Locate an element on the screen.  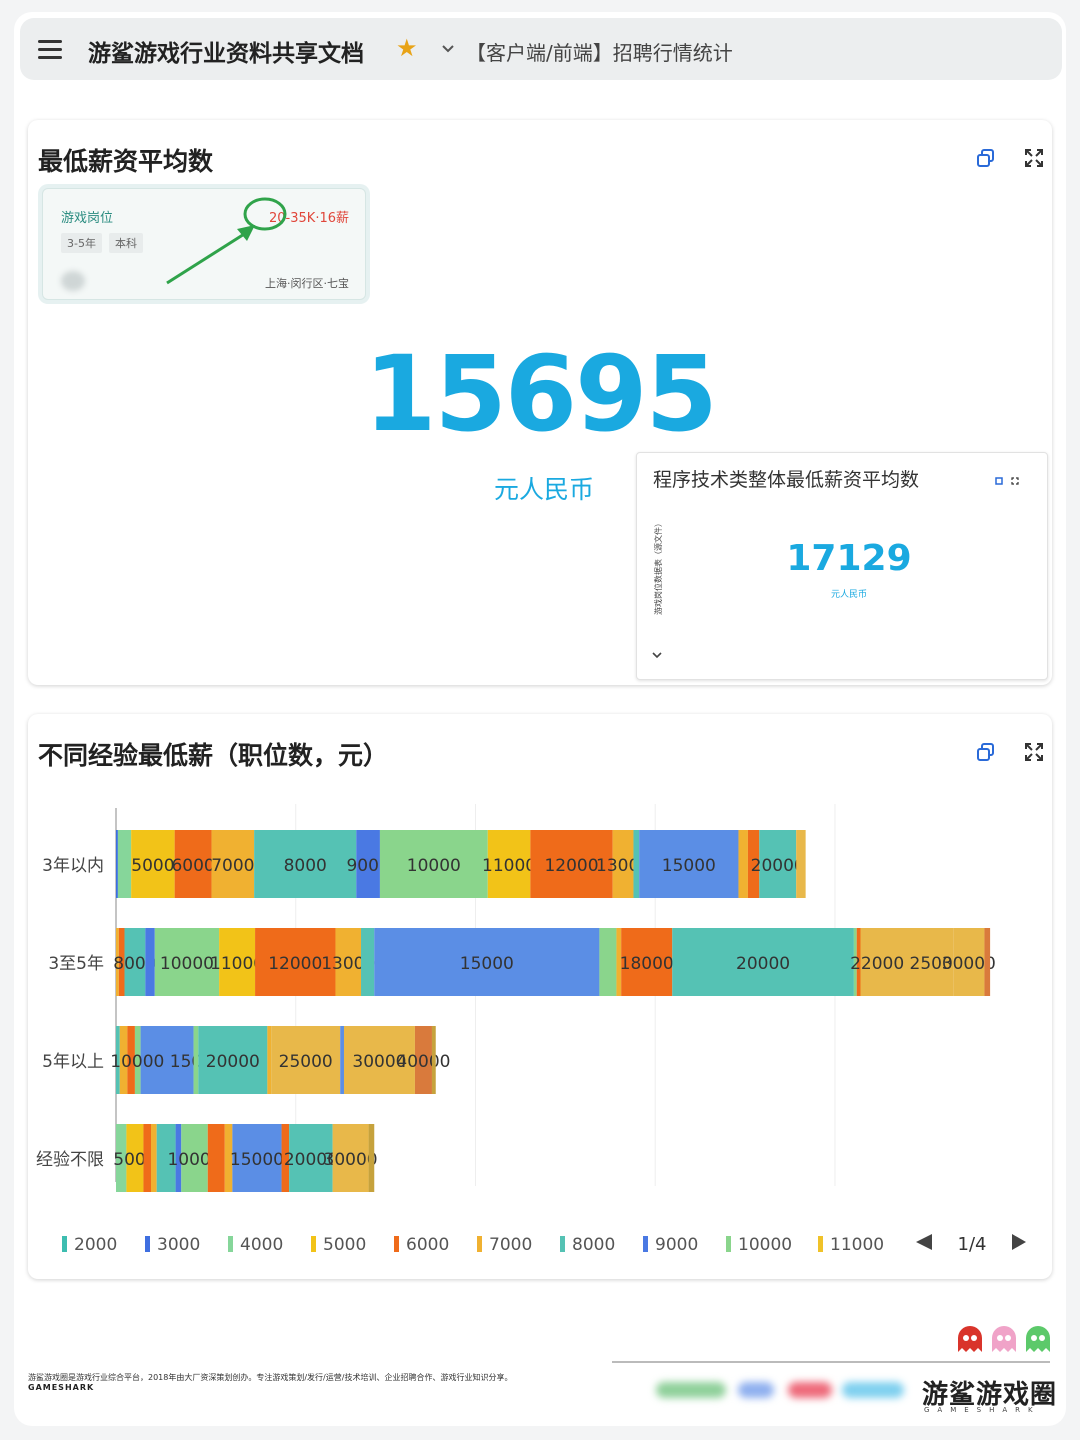
bar-segment-label: 7000 is located at coordinates (232, 866).